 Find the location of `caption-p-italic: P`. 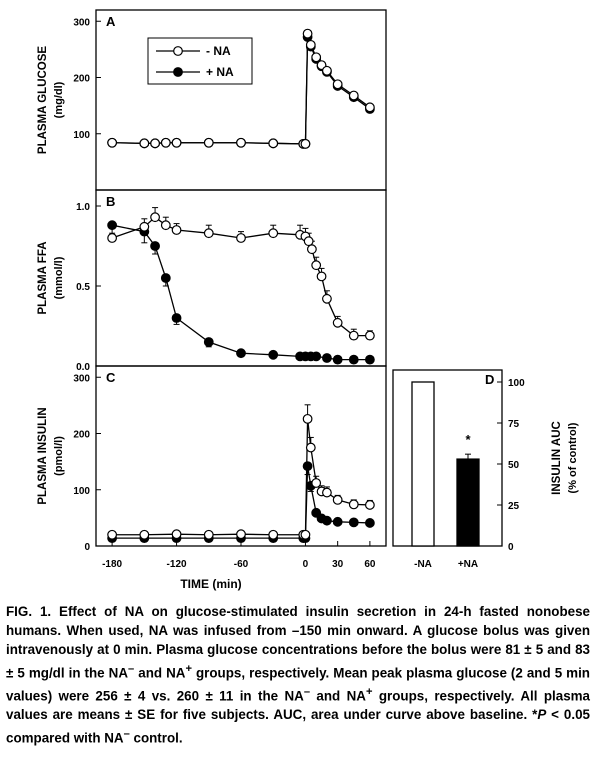

caption-p-italic: P is located at coordinates (542, 715).